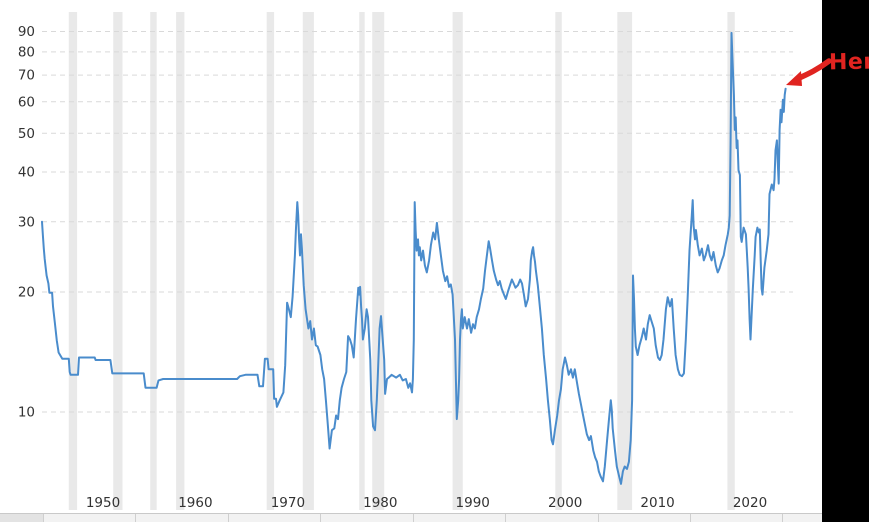 Image resolution: width=869 pixels, height=522 pixels. I want to click on y-axis-label: 70, so click(26, 76).